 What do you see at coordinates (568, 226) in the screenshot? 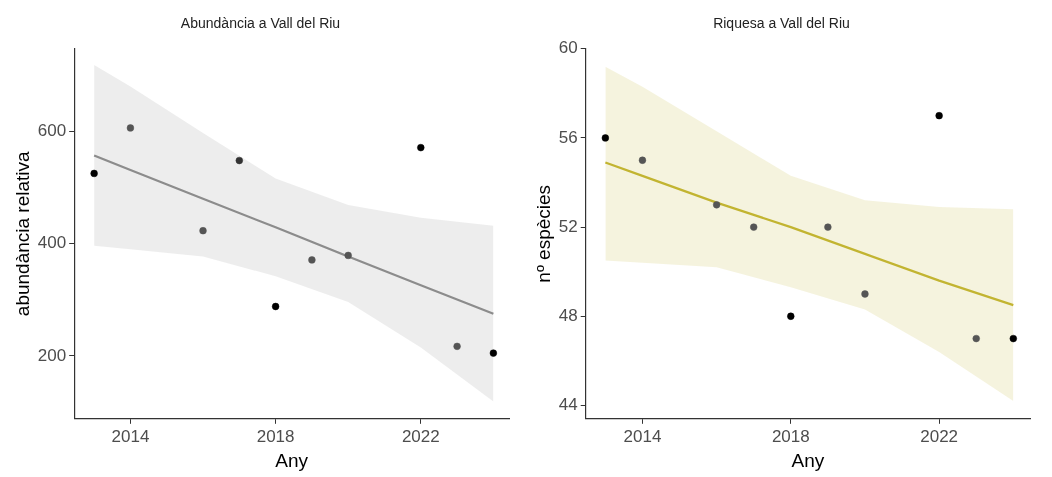
I see `y-tick-label: 52` at bounding box center [568, 226].